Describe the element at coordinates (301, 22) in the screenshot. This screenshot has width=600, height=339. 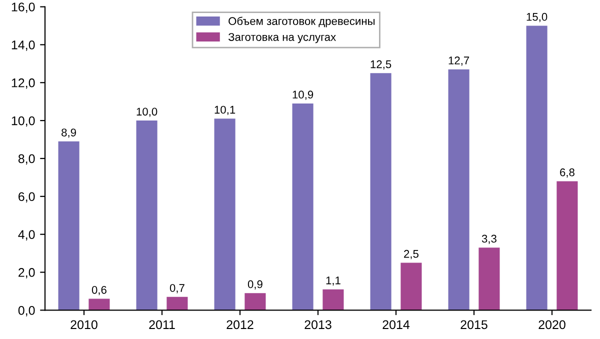
I see `legend-label: Объем заготовок древесины` at that location.